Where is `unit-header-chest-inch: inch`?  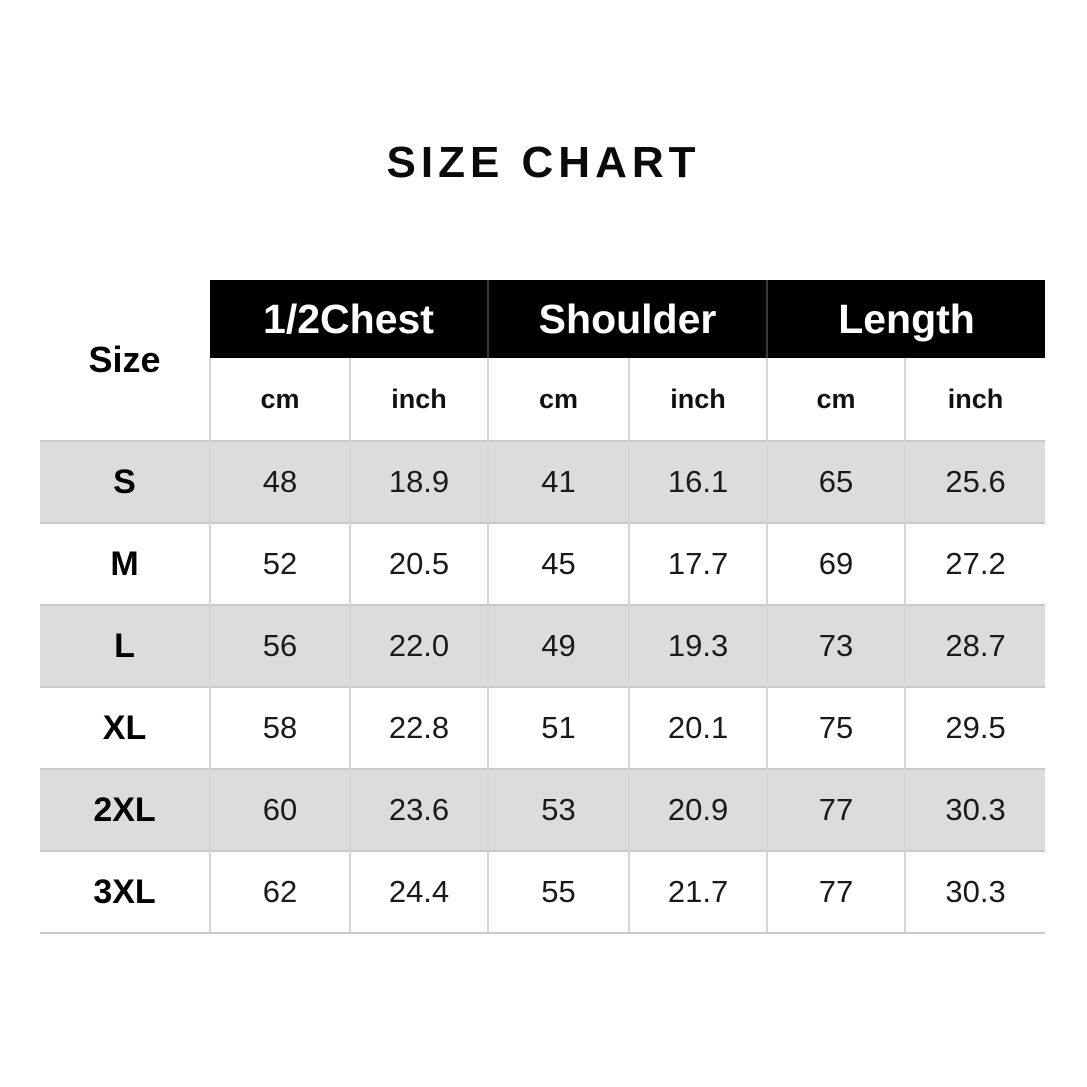 unit-header-chest-inch: inch is located at coordinates (418, 399).